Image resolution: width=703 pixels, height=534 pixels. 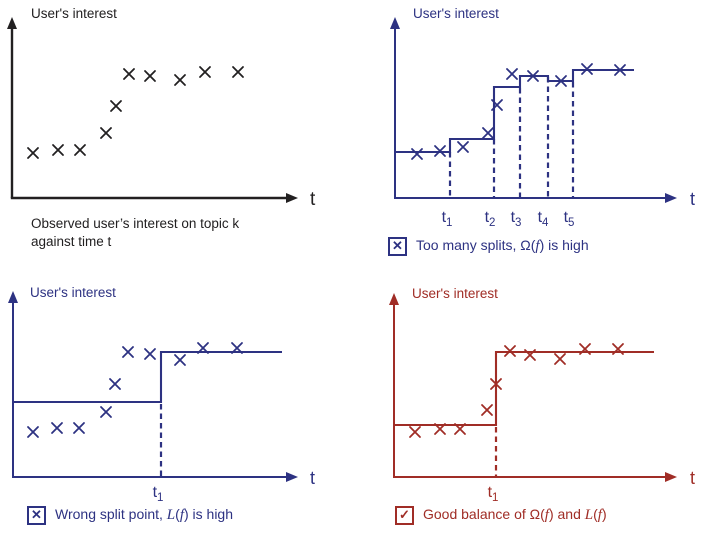 I want to click on caption-text: Too many splits, Ω(f) is high, so click(x=502, y=246).